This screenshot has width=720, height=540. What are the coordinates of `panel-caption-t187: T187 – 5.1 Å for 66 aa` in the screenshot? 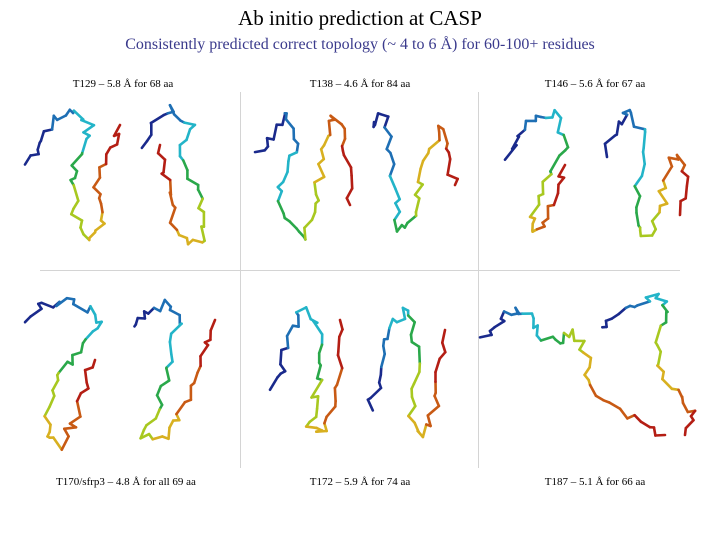 It's located at (595, 482).